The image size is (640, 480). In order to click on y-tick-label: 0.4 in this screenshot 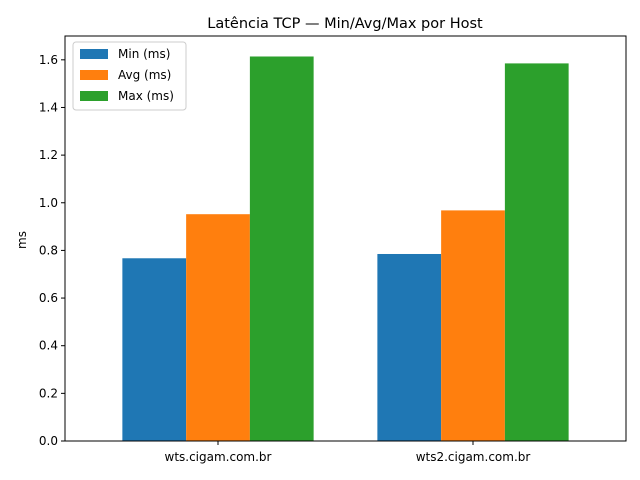, I will do `click(48, 346)`.